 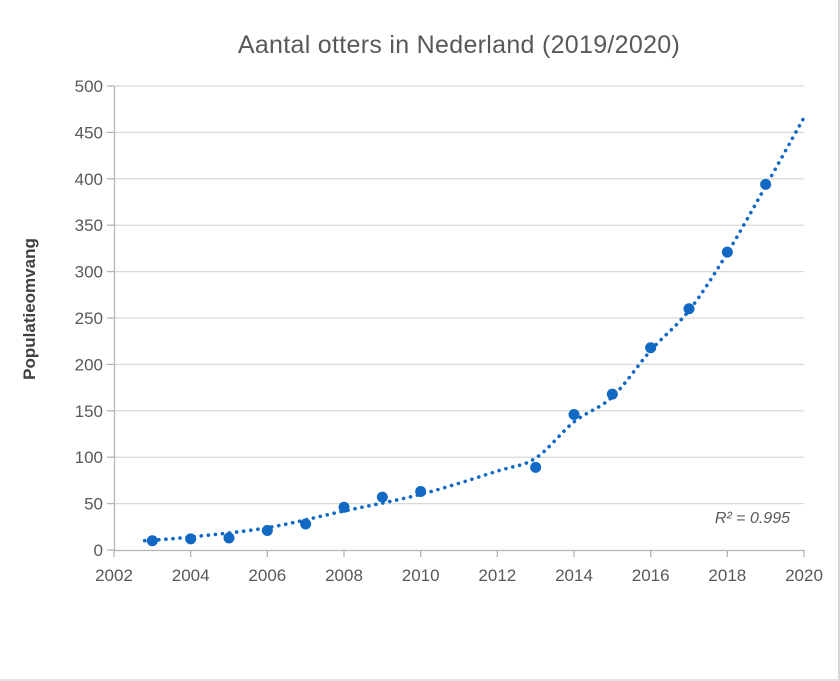 What do you see at coordinates (421, 575) in the screenshot?
I see `x-tick-label: 2010` at bounding box center [421, 575].